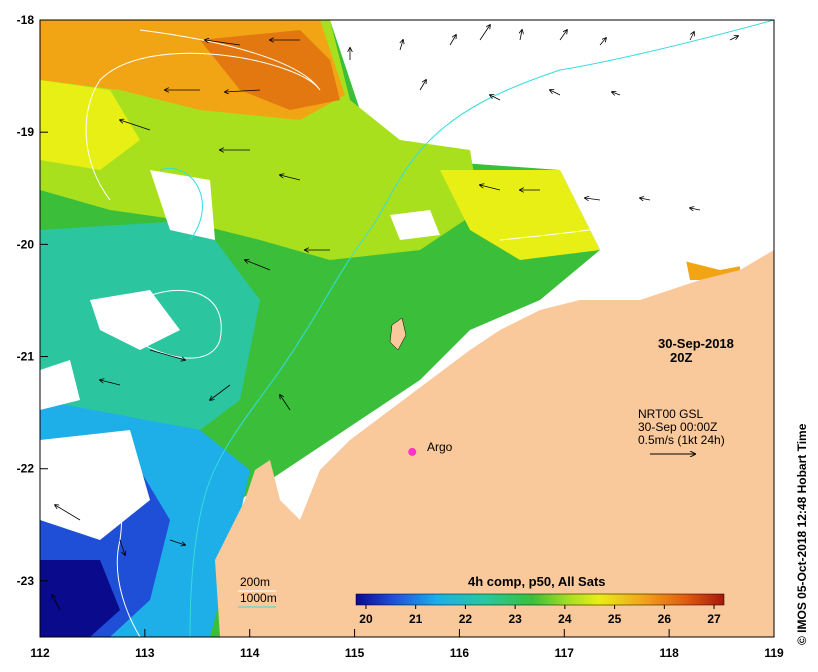 Image resolution: width=818 pixels, height=672 pixels. I want to click on colorbar-tick-label: 26, so click(665, 619).